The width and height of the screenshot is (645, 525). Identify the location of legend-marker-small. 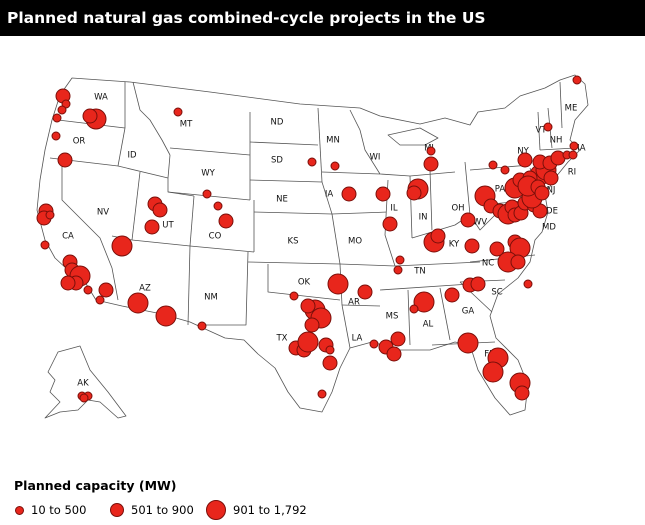
(19, 510).